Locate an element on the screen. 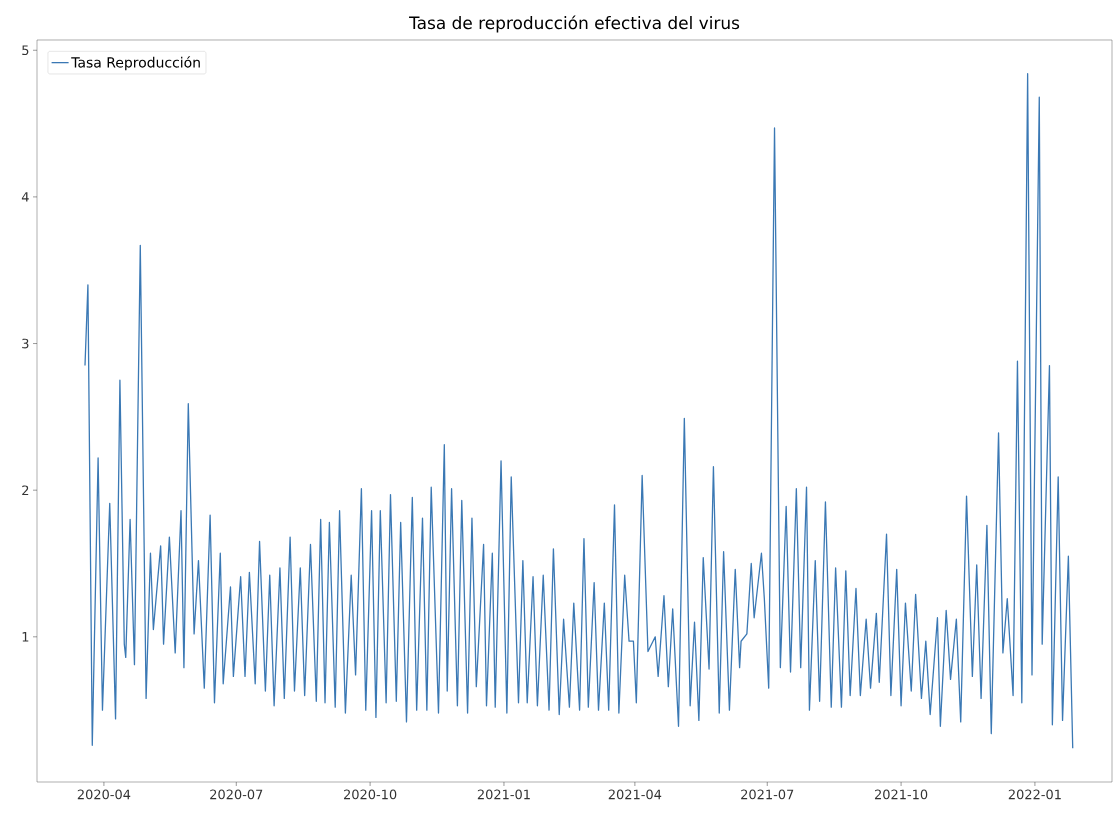 The height and width of the screenshot is (817, 1117). x-tick-label: 2020-10 is located at coordinates (370, 794).